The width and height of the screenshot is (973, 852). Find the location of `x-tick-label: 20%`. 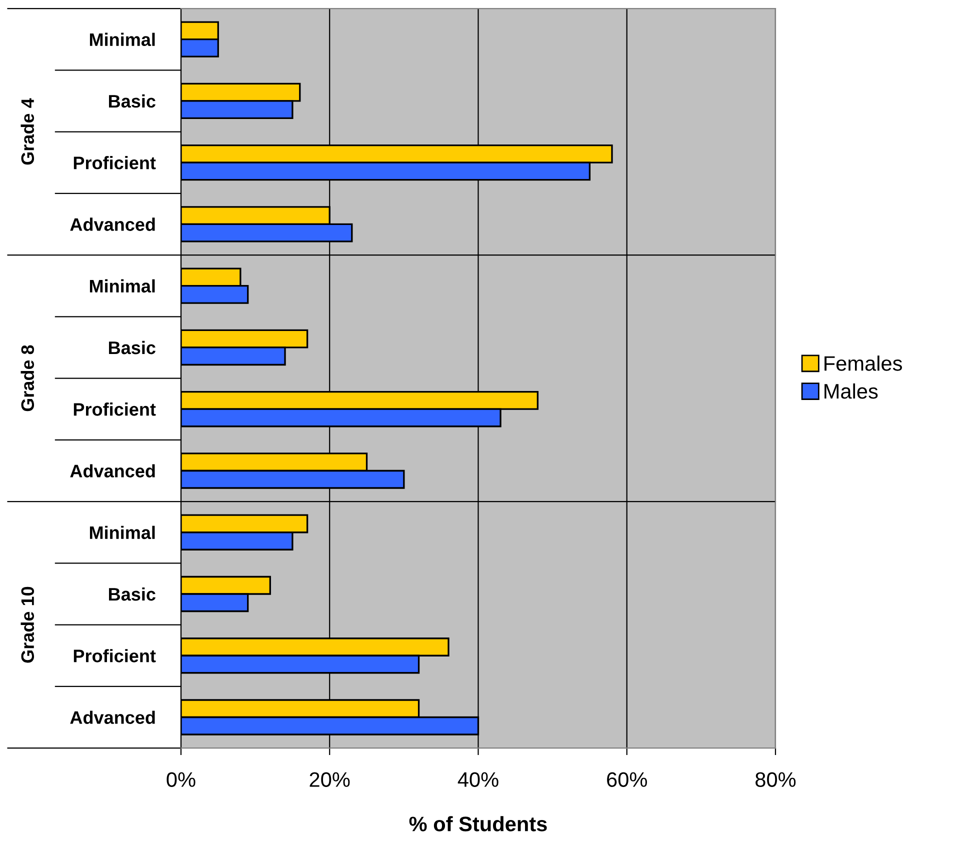

x-tick-label: 20% is located at coordinates (330, 779).